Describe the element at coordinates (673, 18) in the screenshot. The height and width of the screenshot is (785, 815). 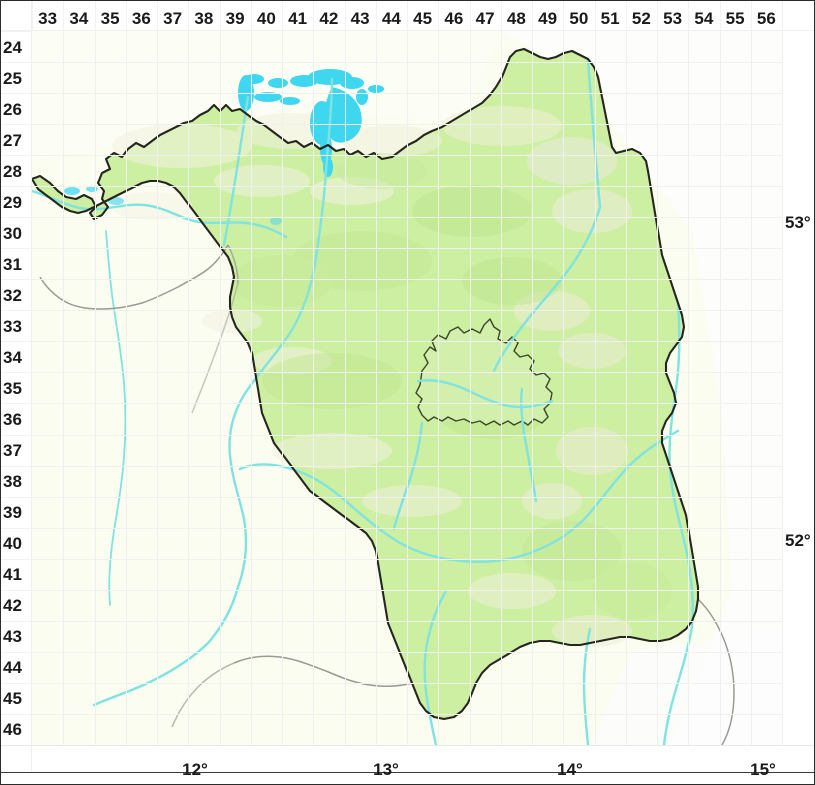
I see `grid-column-label-53: 53` at that location.